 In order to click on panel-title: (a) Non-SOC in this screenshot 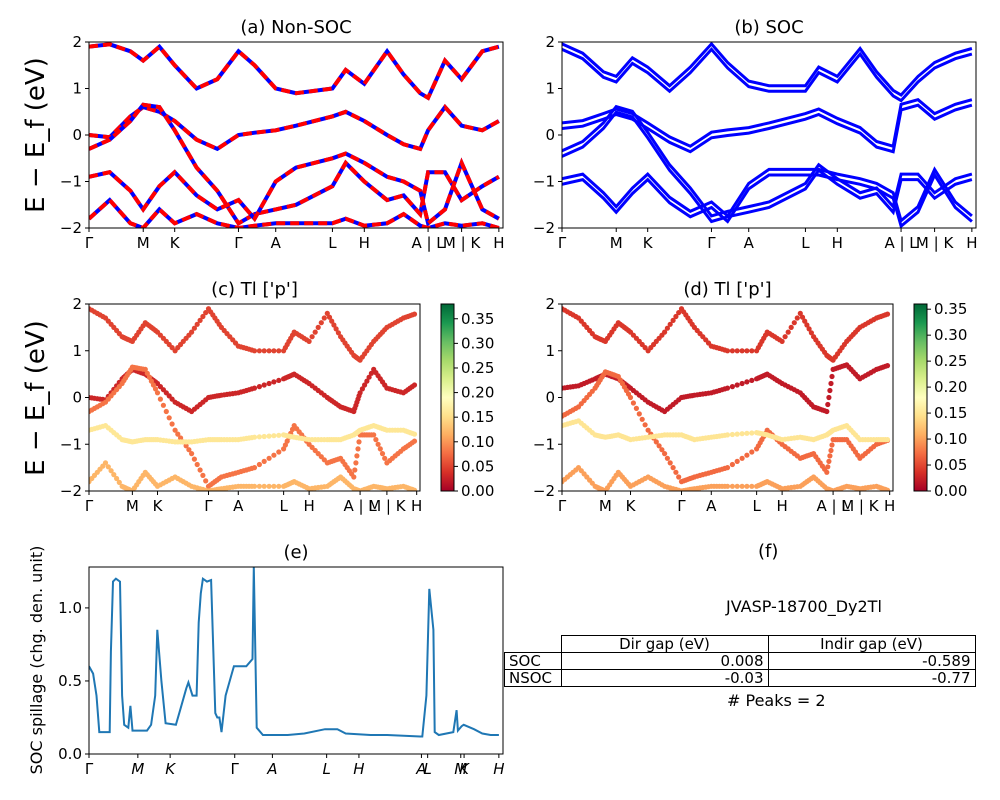, I will do `click(295, 27)`.